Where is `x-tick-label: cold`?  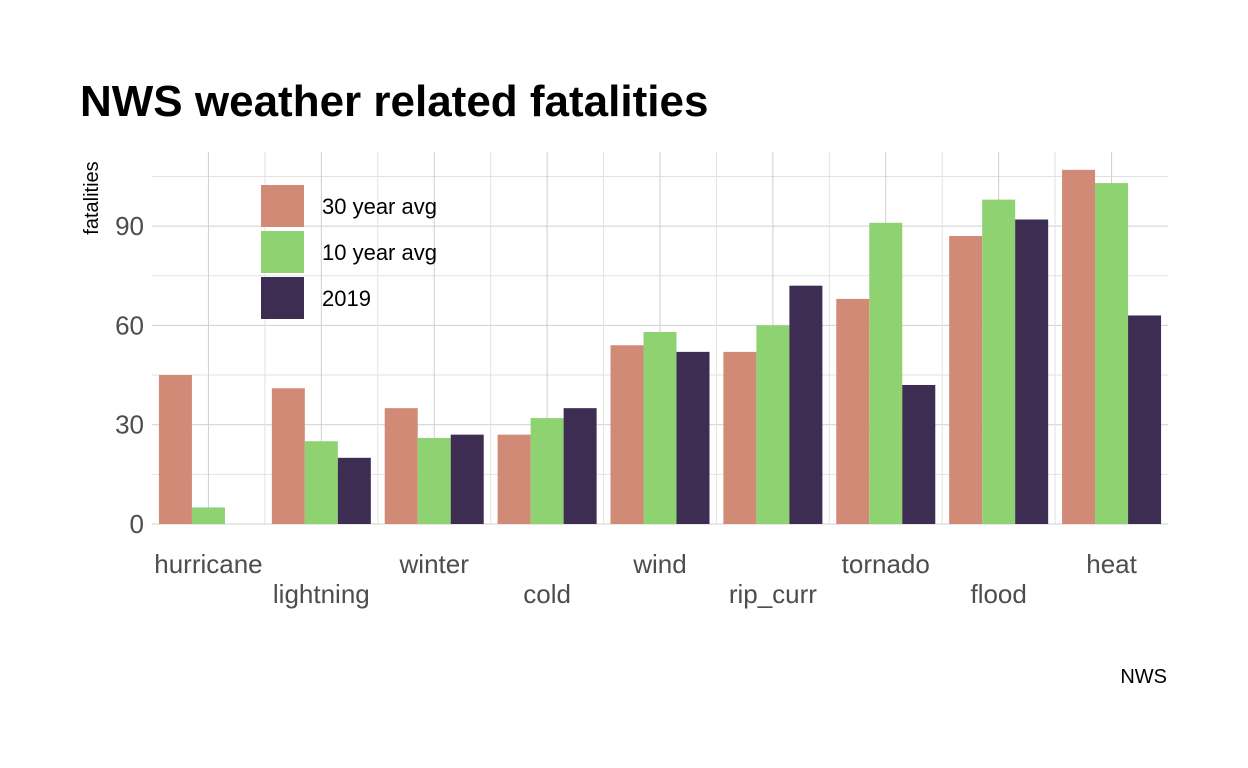 x-tick-label: cold is located at coordinates (547, 594).